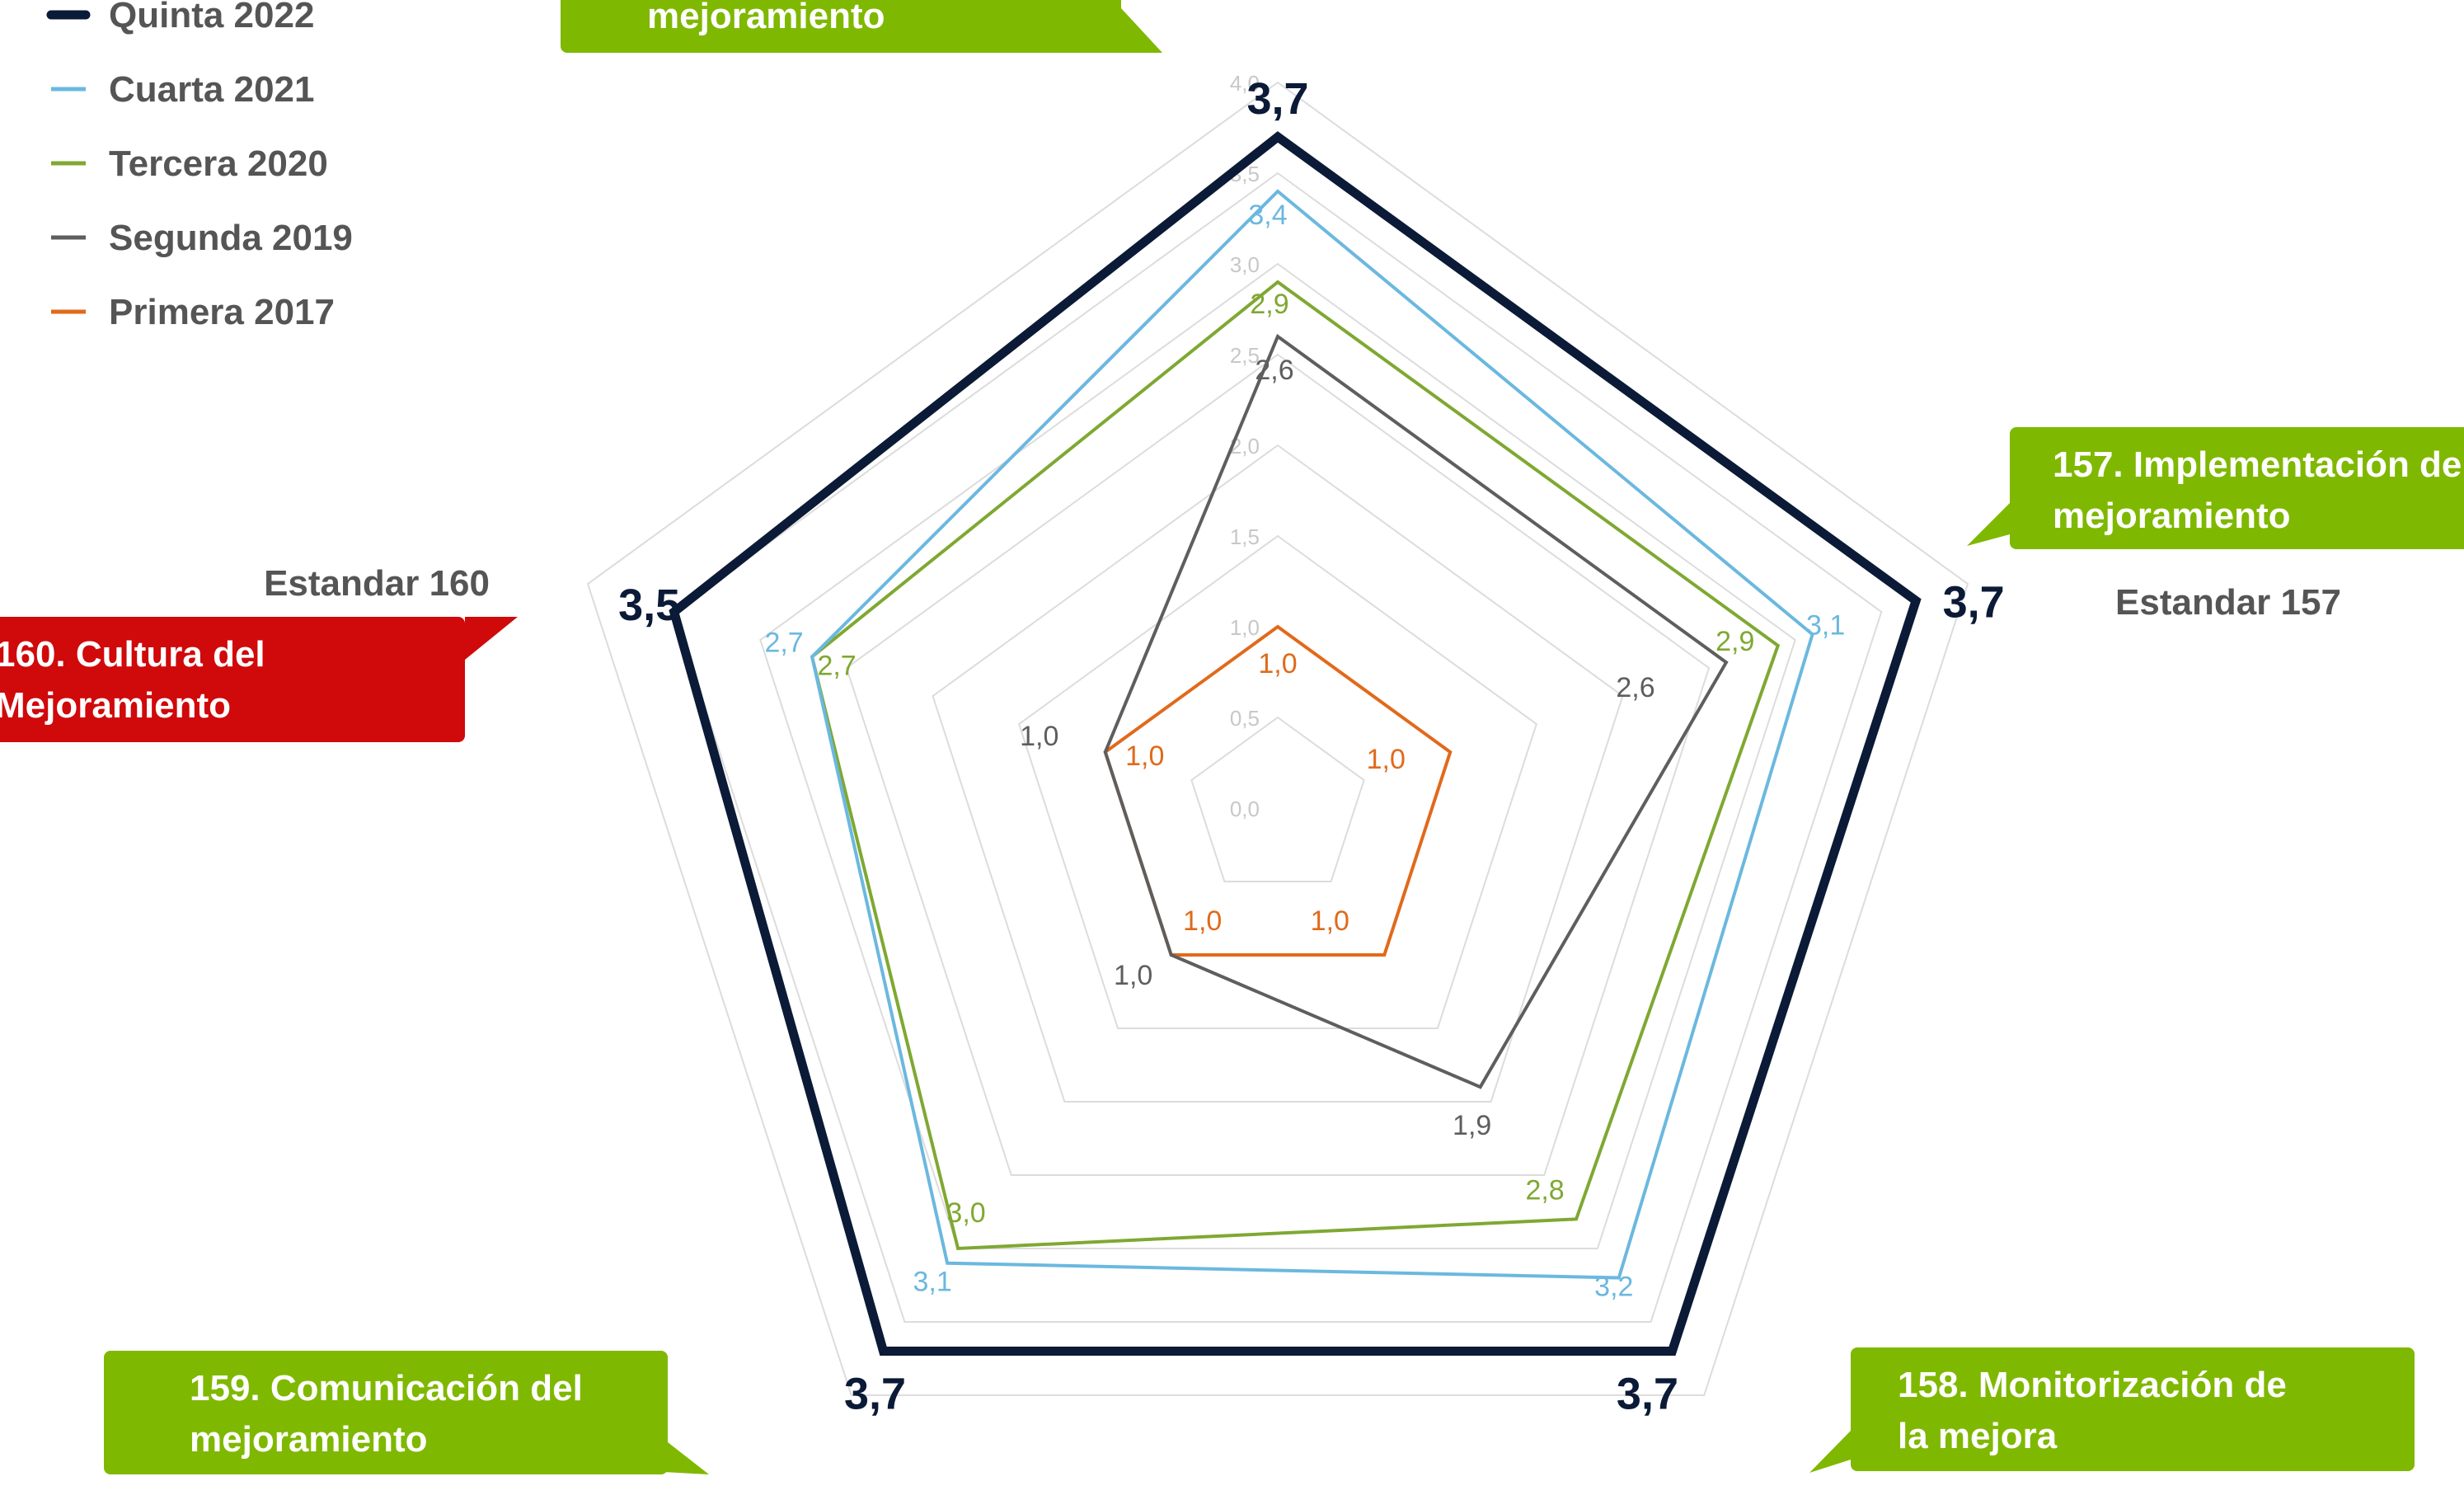  I want to click on callout-std158-tail, so click(1830, 1452).